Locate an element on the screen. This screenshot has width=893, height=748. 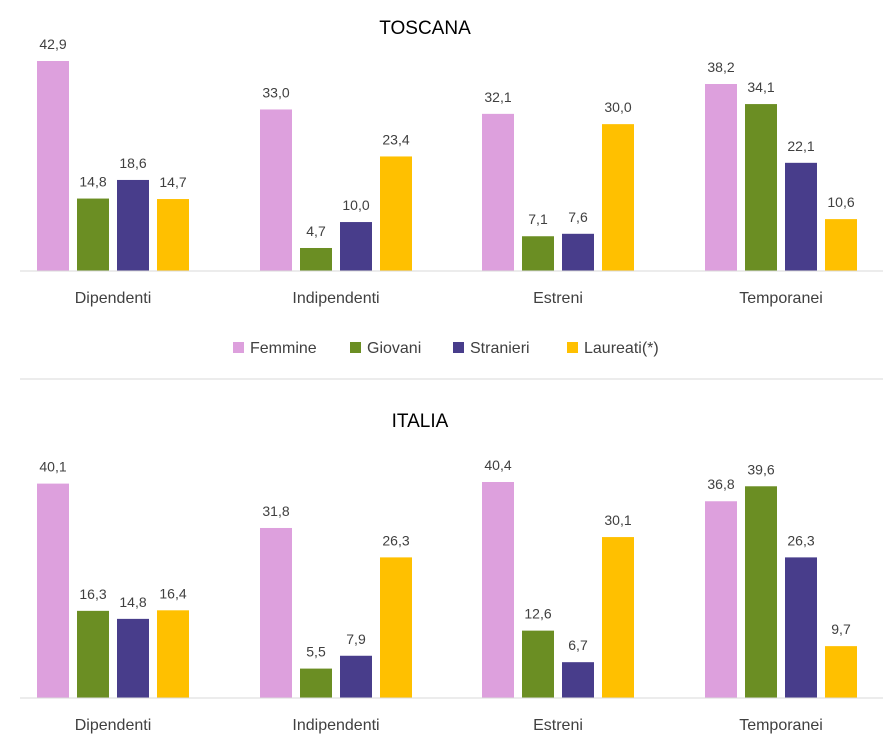
data-label-toscana-estreni-femmine: 32,1 is located at coordinates (497, 97).